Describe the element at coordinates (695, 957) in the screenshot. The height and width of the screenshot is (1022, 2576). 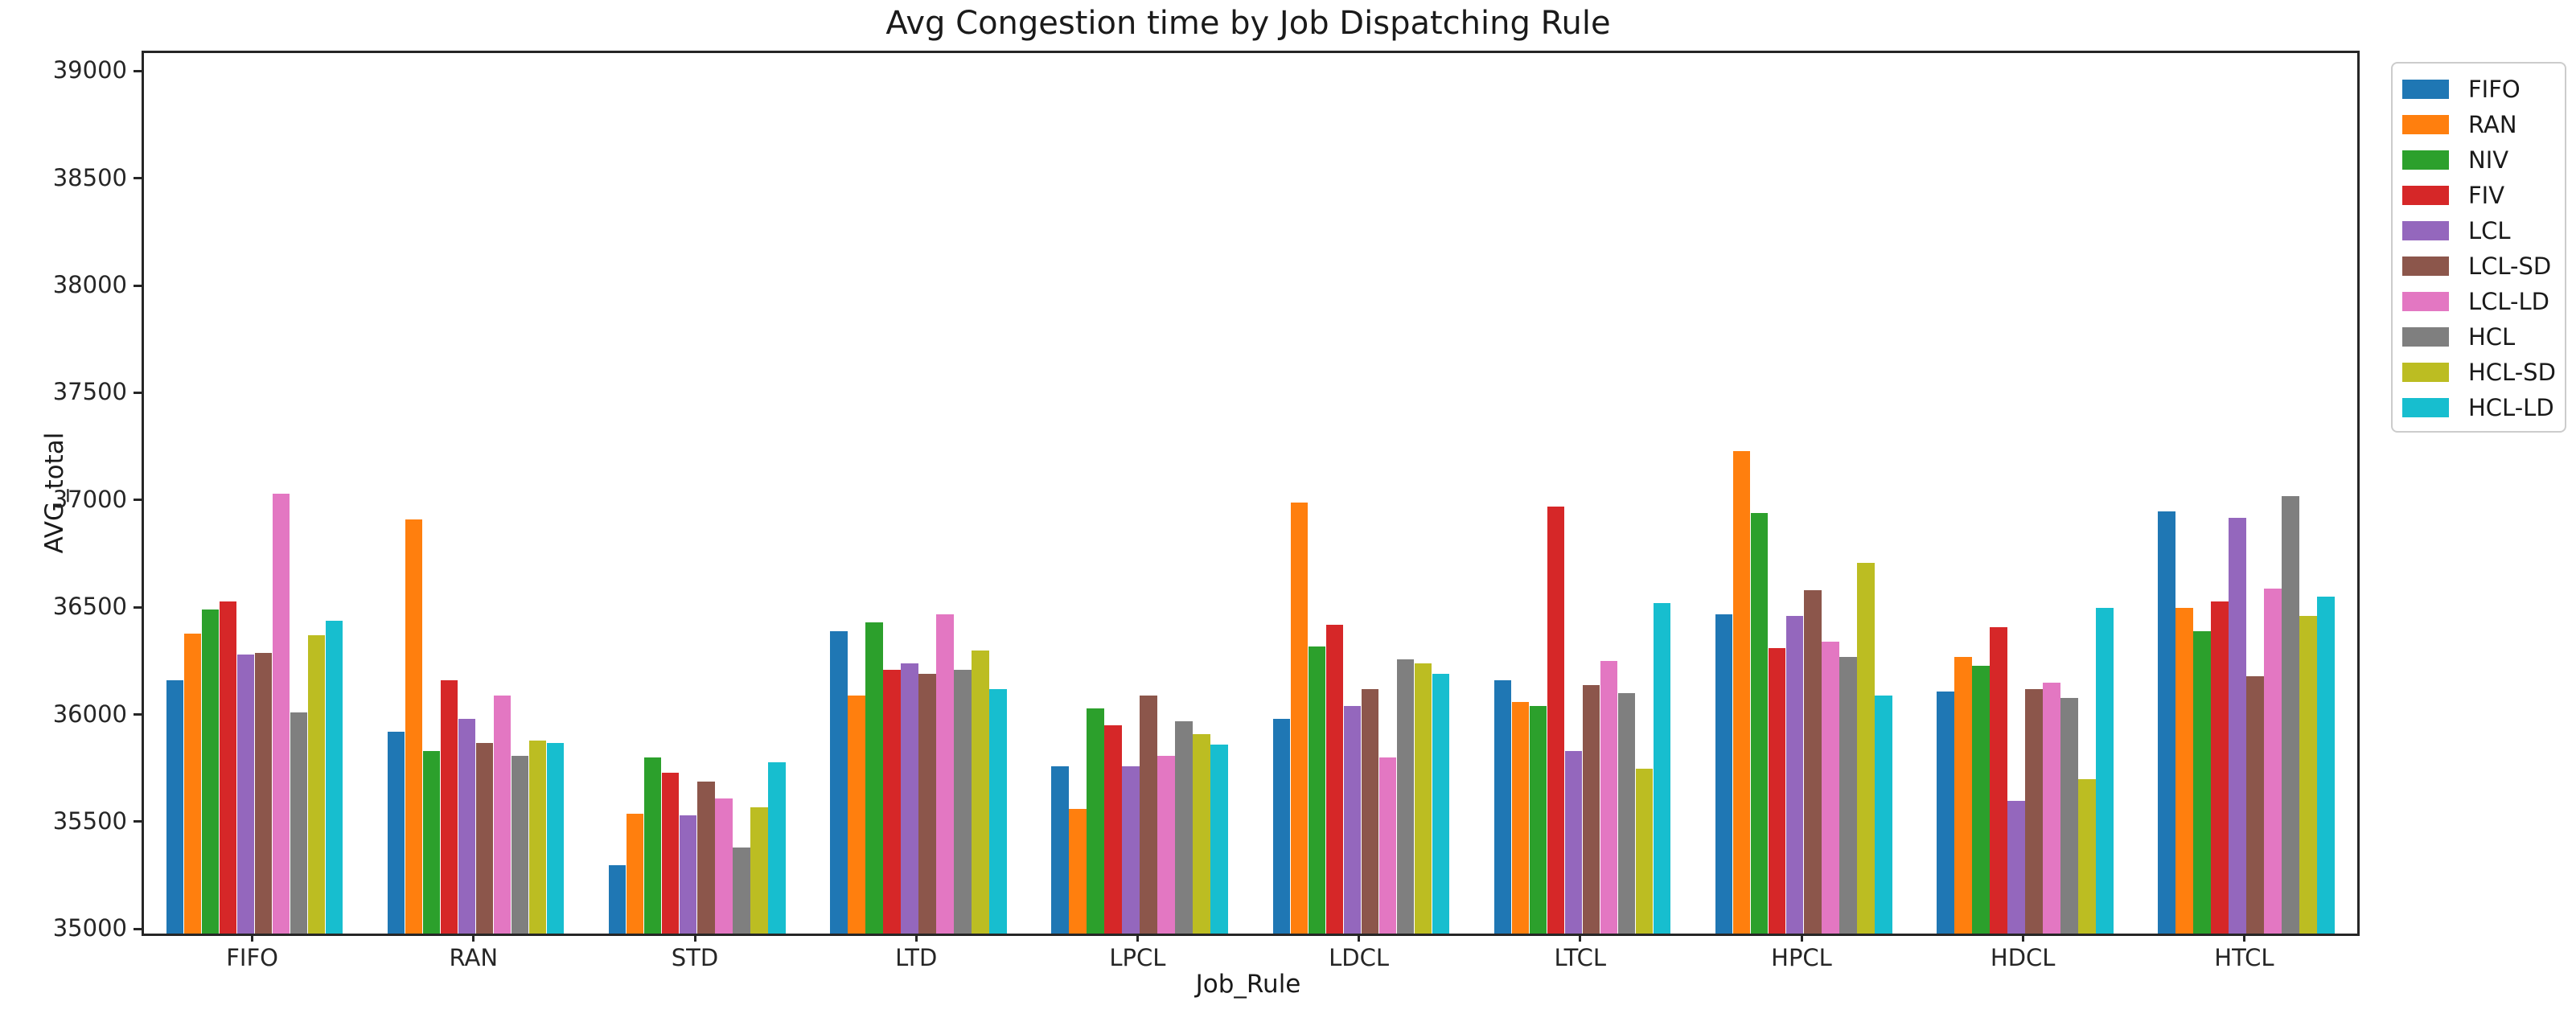
I see `x-tick-label-STD: STD` at that location.